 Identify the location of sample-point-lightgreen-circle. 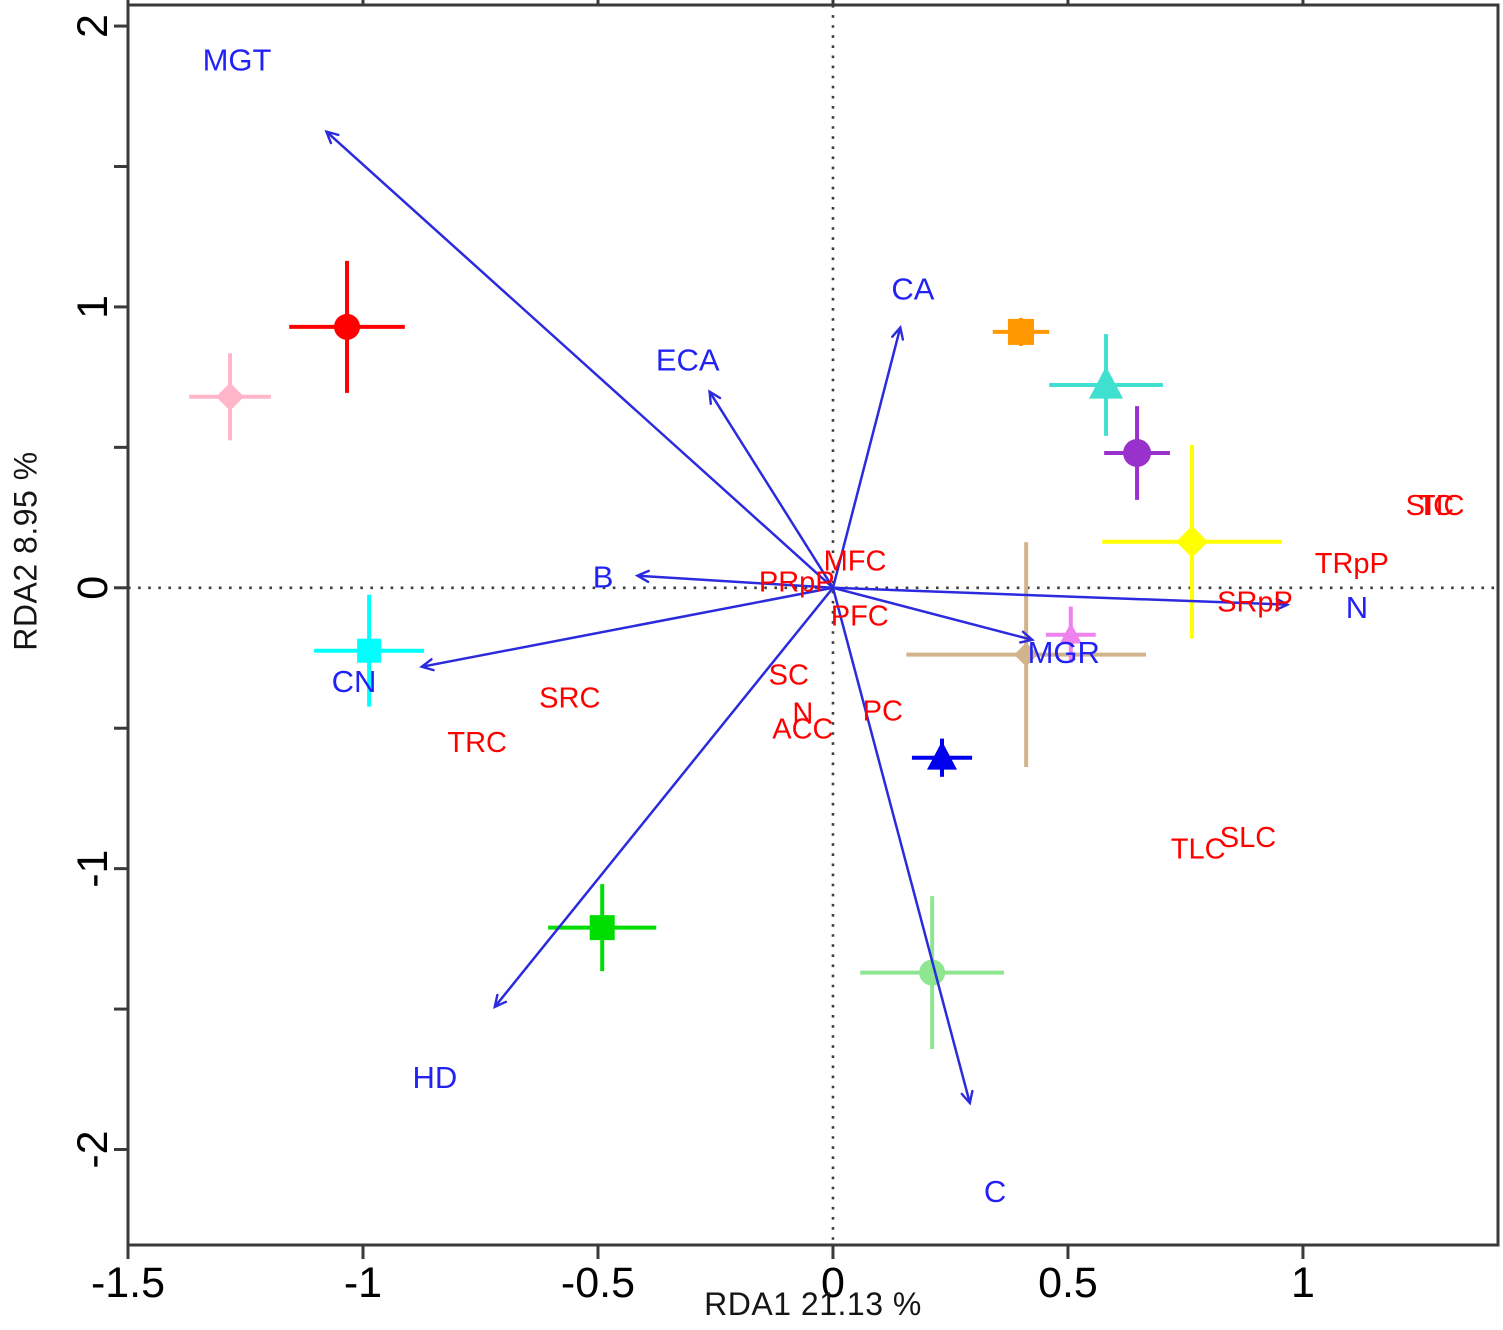
(932, 972).